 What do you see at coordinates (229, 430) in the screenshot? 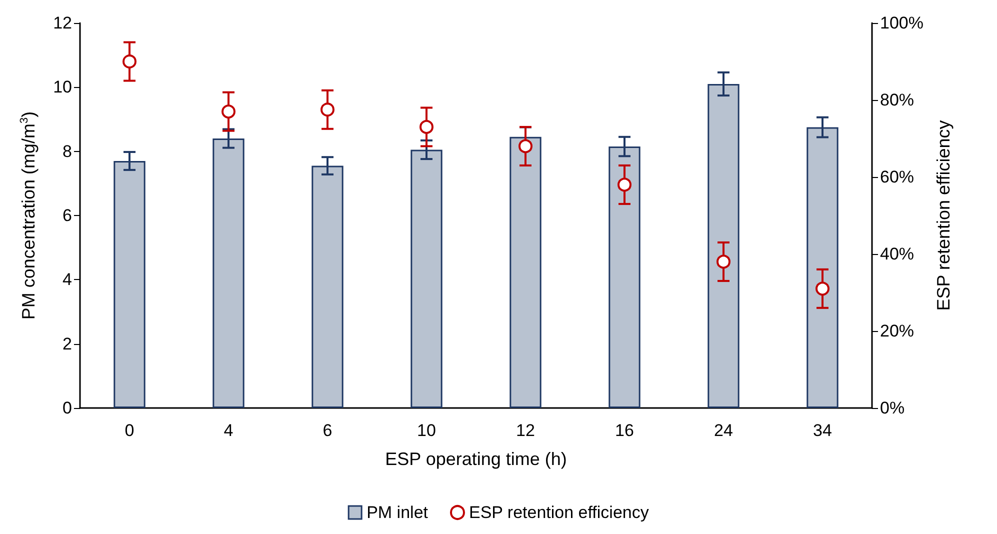
I see `x-tick-label: 4` at bounding box center [229, 430].